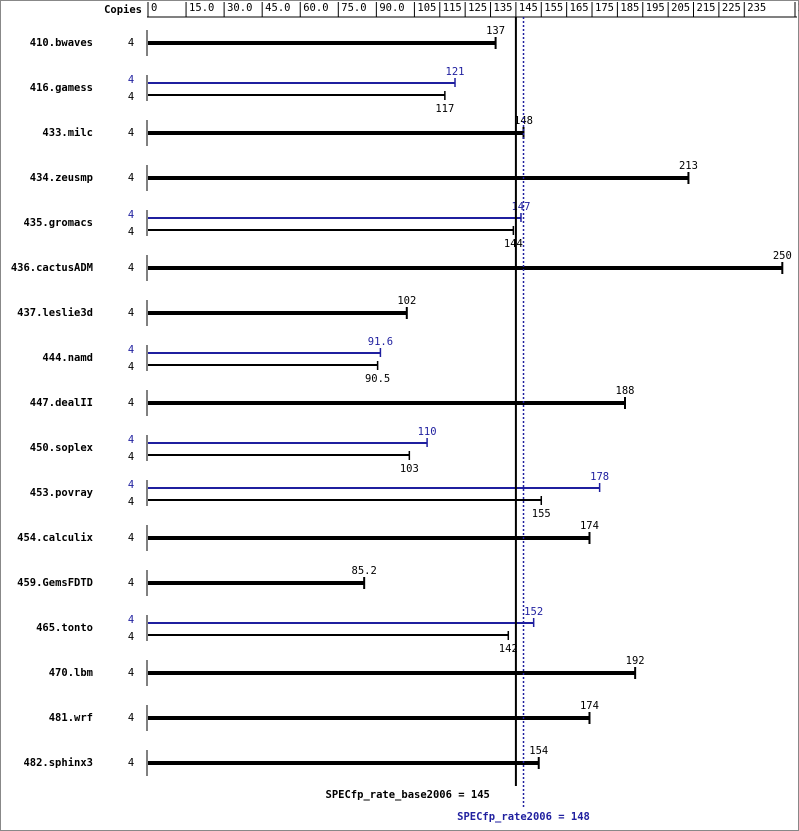 The height and width of the screenshot is (831, 799). I want to click on value-label: 144, so click(513, 244).